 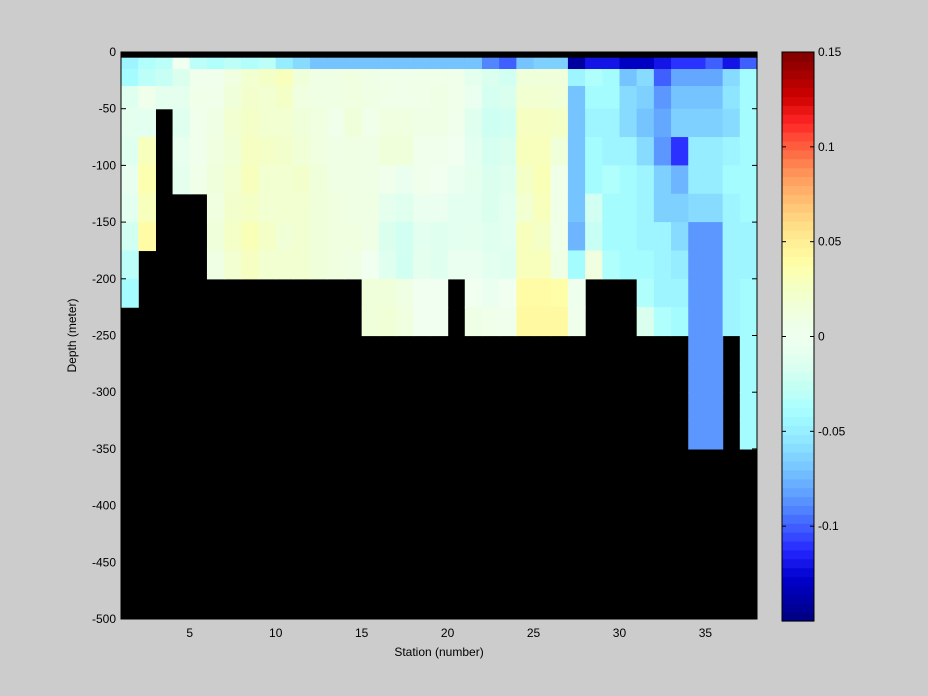 I want to click on y-tick-label: -300, so click(x=104, y=392).